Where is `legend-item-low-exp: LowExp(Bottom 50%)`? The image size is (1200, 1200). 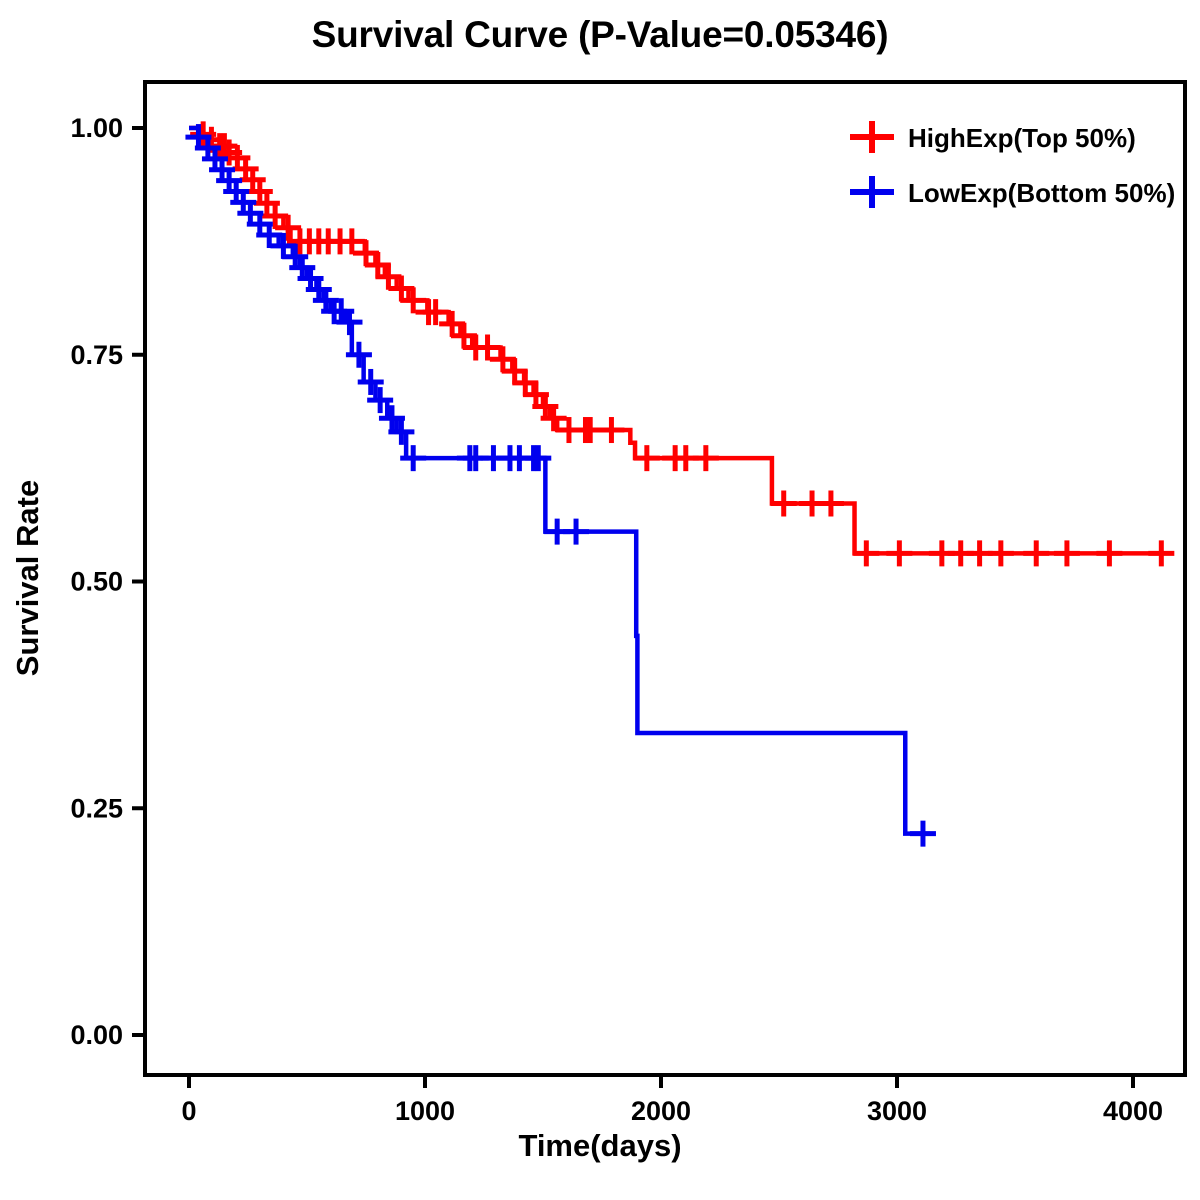
legend-item-low-exp: LowExp(Bottom 50%) is located at coordinates (1012, 192).